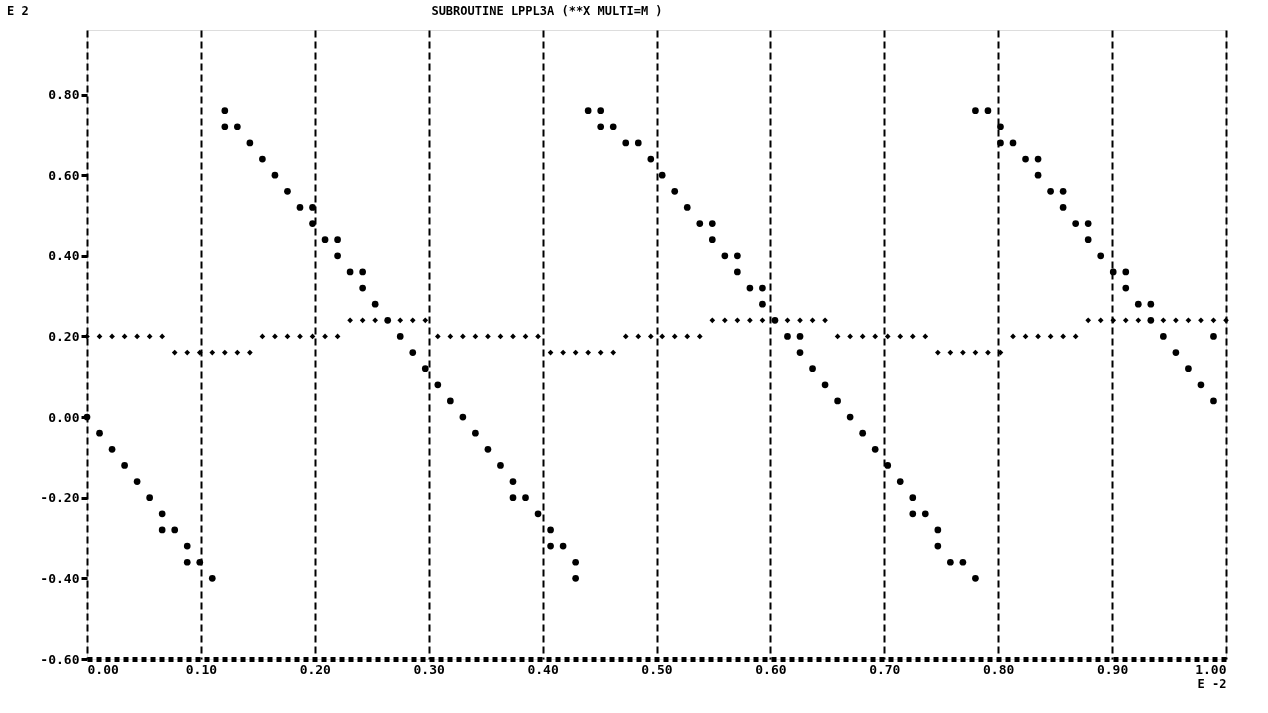 The width and height of the screenshot is (1268, 713). What do you see at coordinates (999, 669) in the screenshot?
I see `x-tick-label: 0.80` at bounding box center [999, 669].